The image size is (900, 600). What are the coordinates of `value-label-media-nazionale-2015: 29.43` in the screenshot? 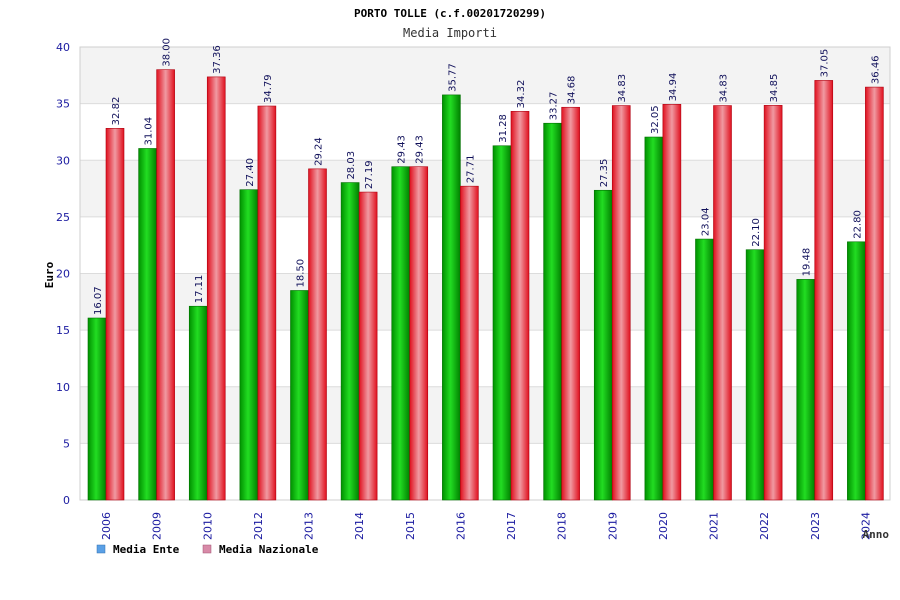 It's located at (420, 149).